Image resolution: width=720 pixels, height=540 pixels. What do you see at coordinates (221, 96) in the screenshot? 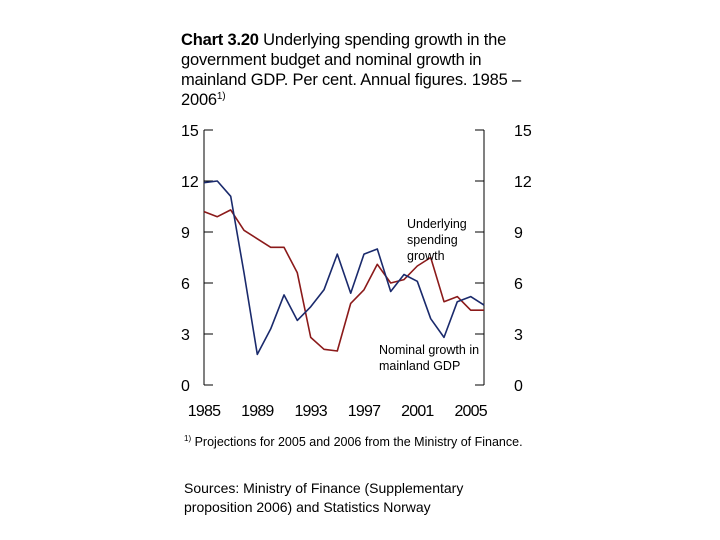
I see `chart-title-footnote-mark: 1)` at bounding box center [221, 96].